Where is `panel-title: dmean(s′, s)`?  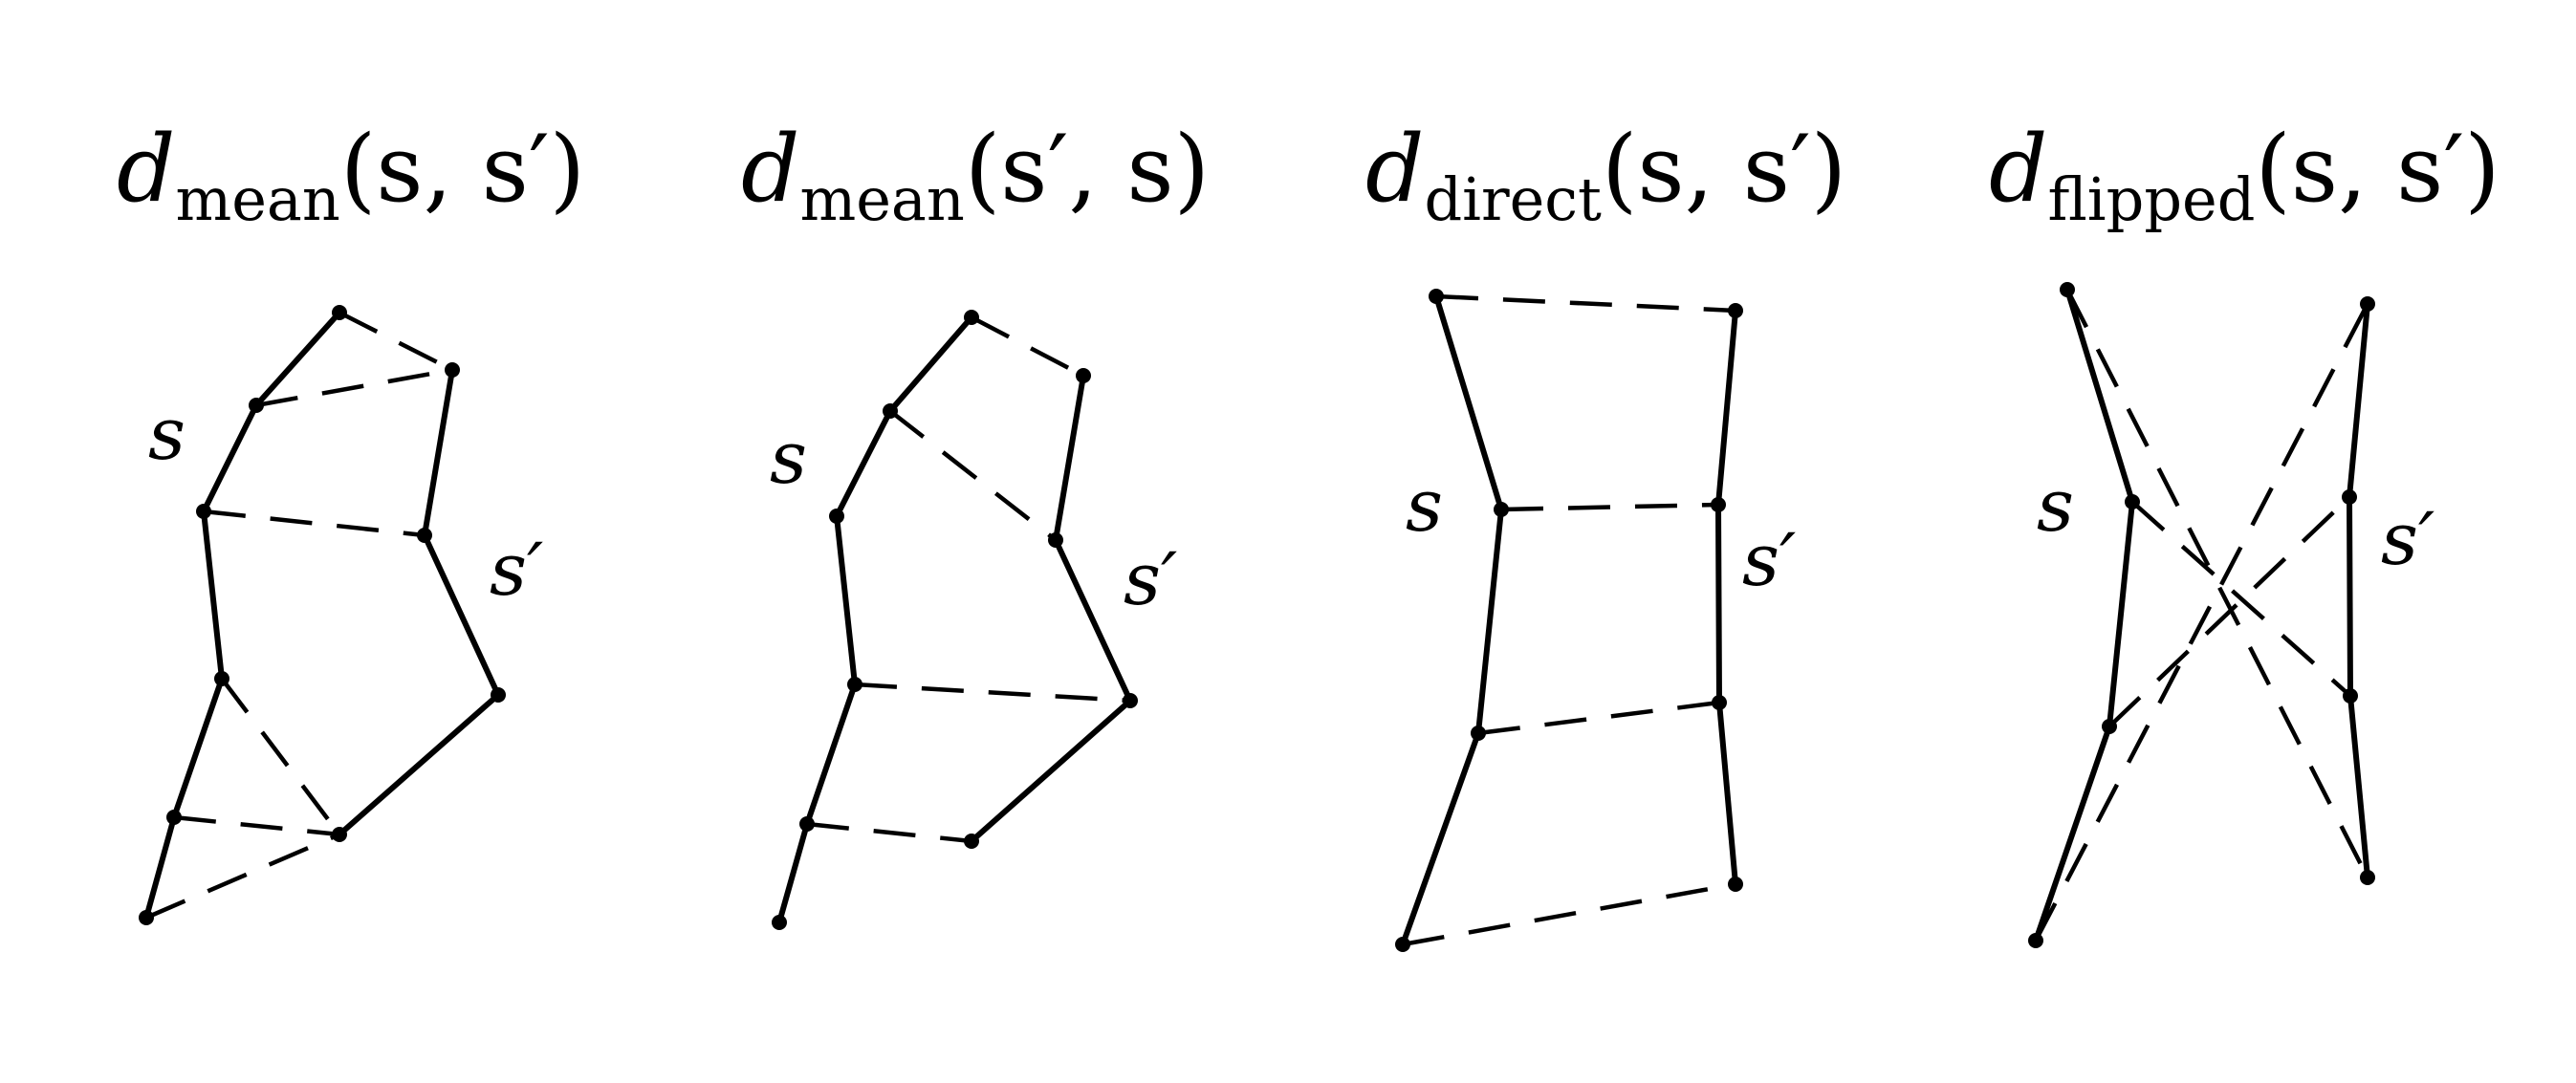
panel-title: dmean(s′, s) is located at coordinates (975, 175).